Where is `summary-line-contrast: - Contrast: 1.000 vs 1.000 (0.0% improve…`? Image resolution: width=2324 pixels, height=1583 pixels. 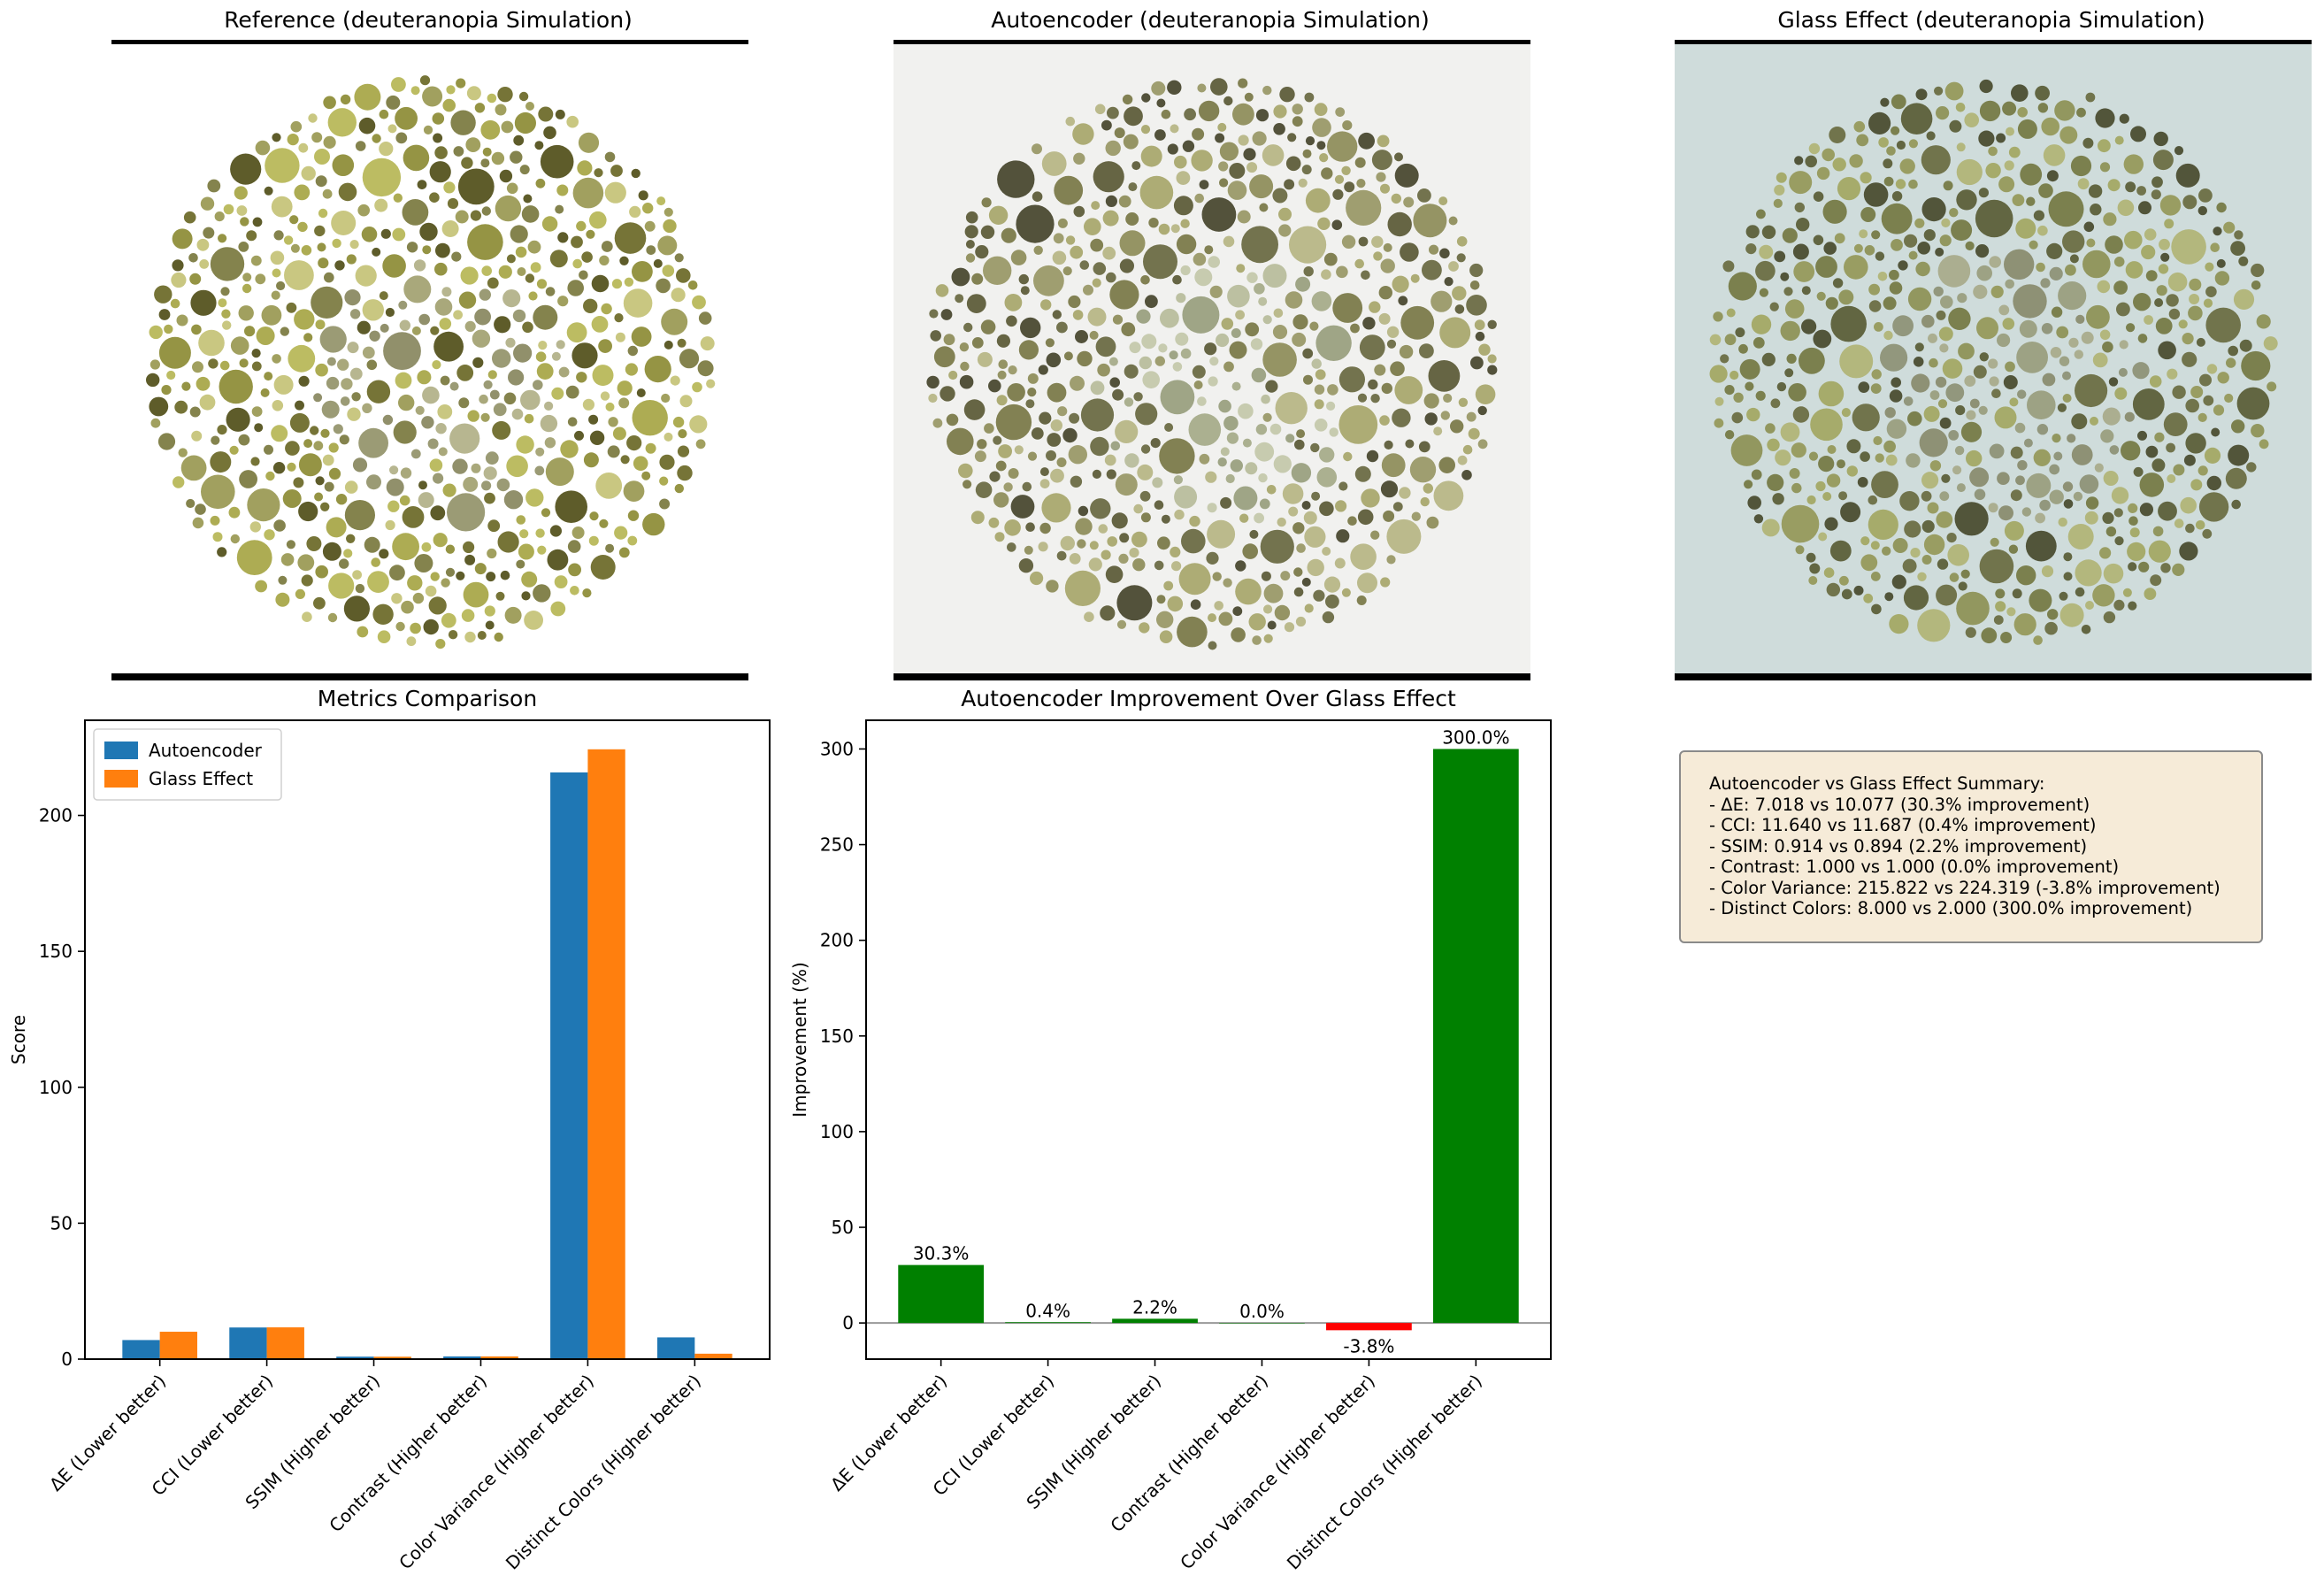
summary-line-contrast: - Contrast: 1.000 vs 1.000 (0.0% improve… is located at coordinates (1915, 867).